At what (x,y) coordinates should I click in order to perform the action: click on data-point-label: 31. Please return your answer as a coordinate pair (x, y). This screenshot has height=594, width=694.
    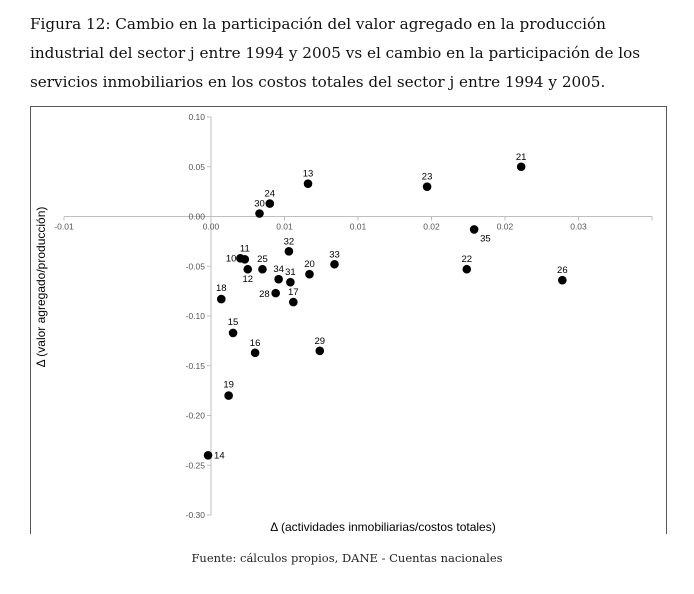
    Looking at the image, I should click on (290, 272).